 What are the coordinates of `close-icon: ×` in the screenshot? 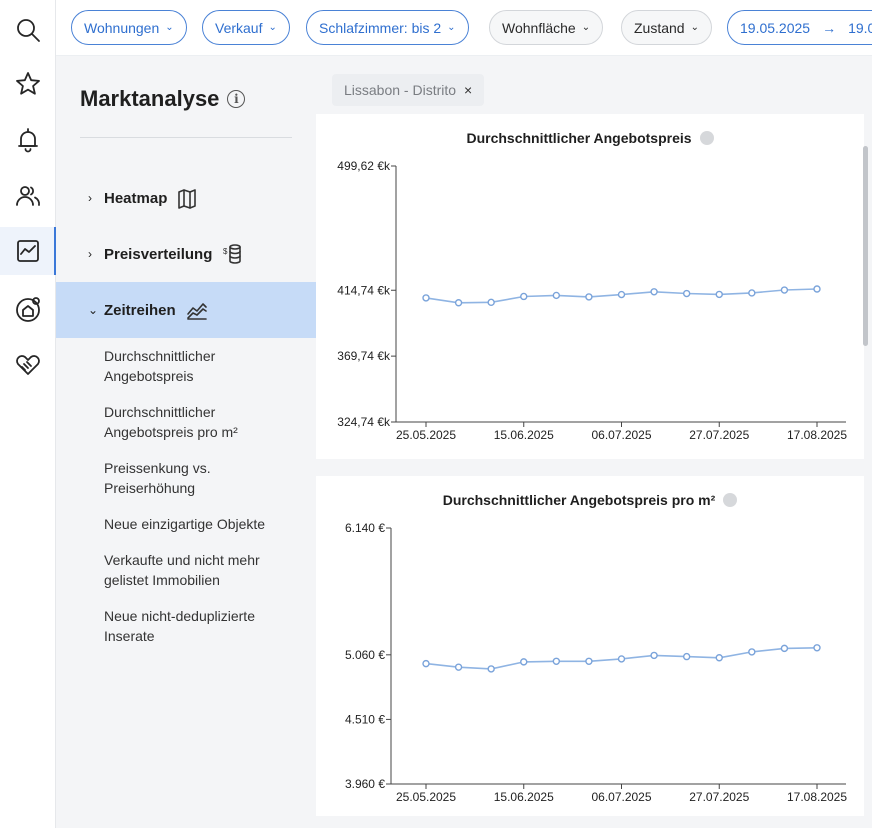 It's located at (468, 90).